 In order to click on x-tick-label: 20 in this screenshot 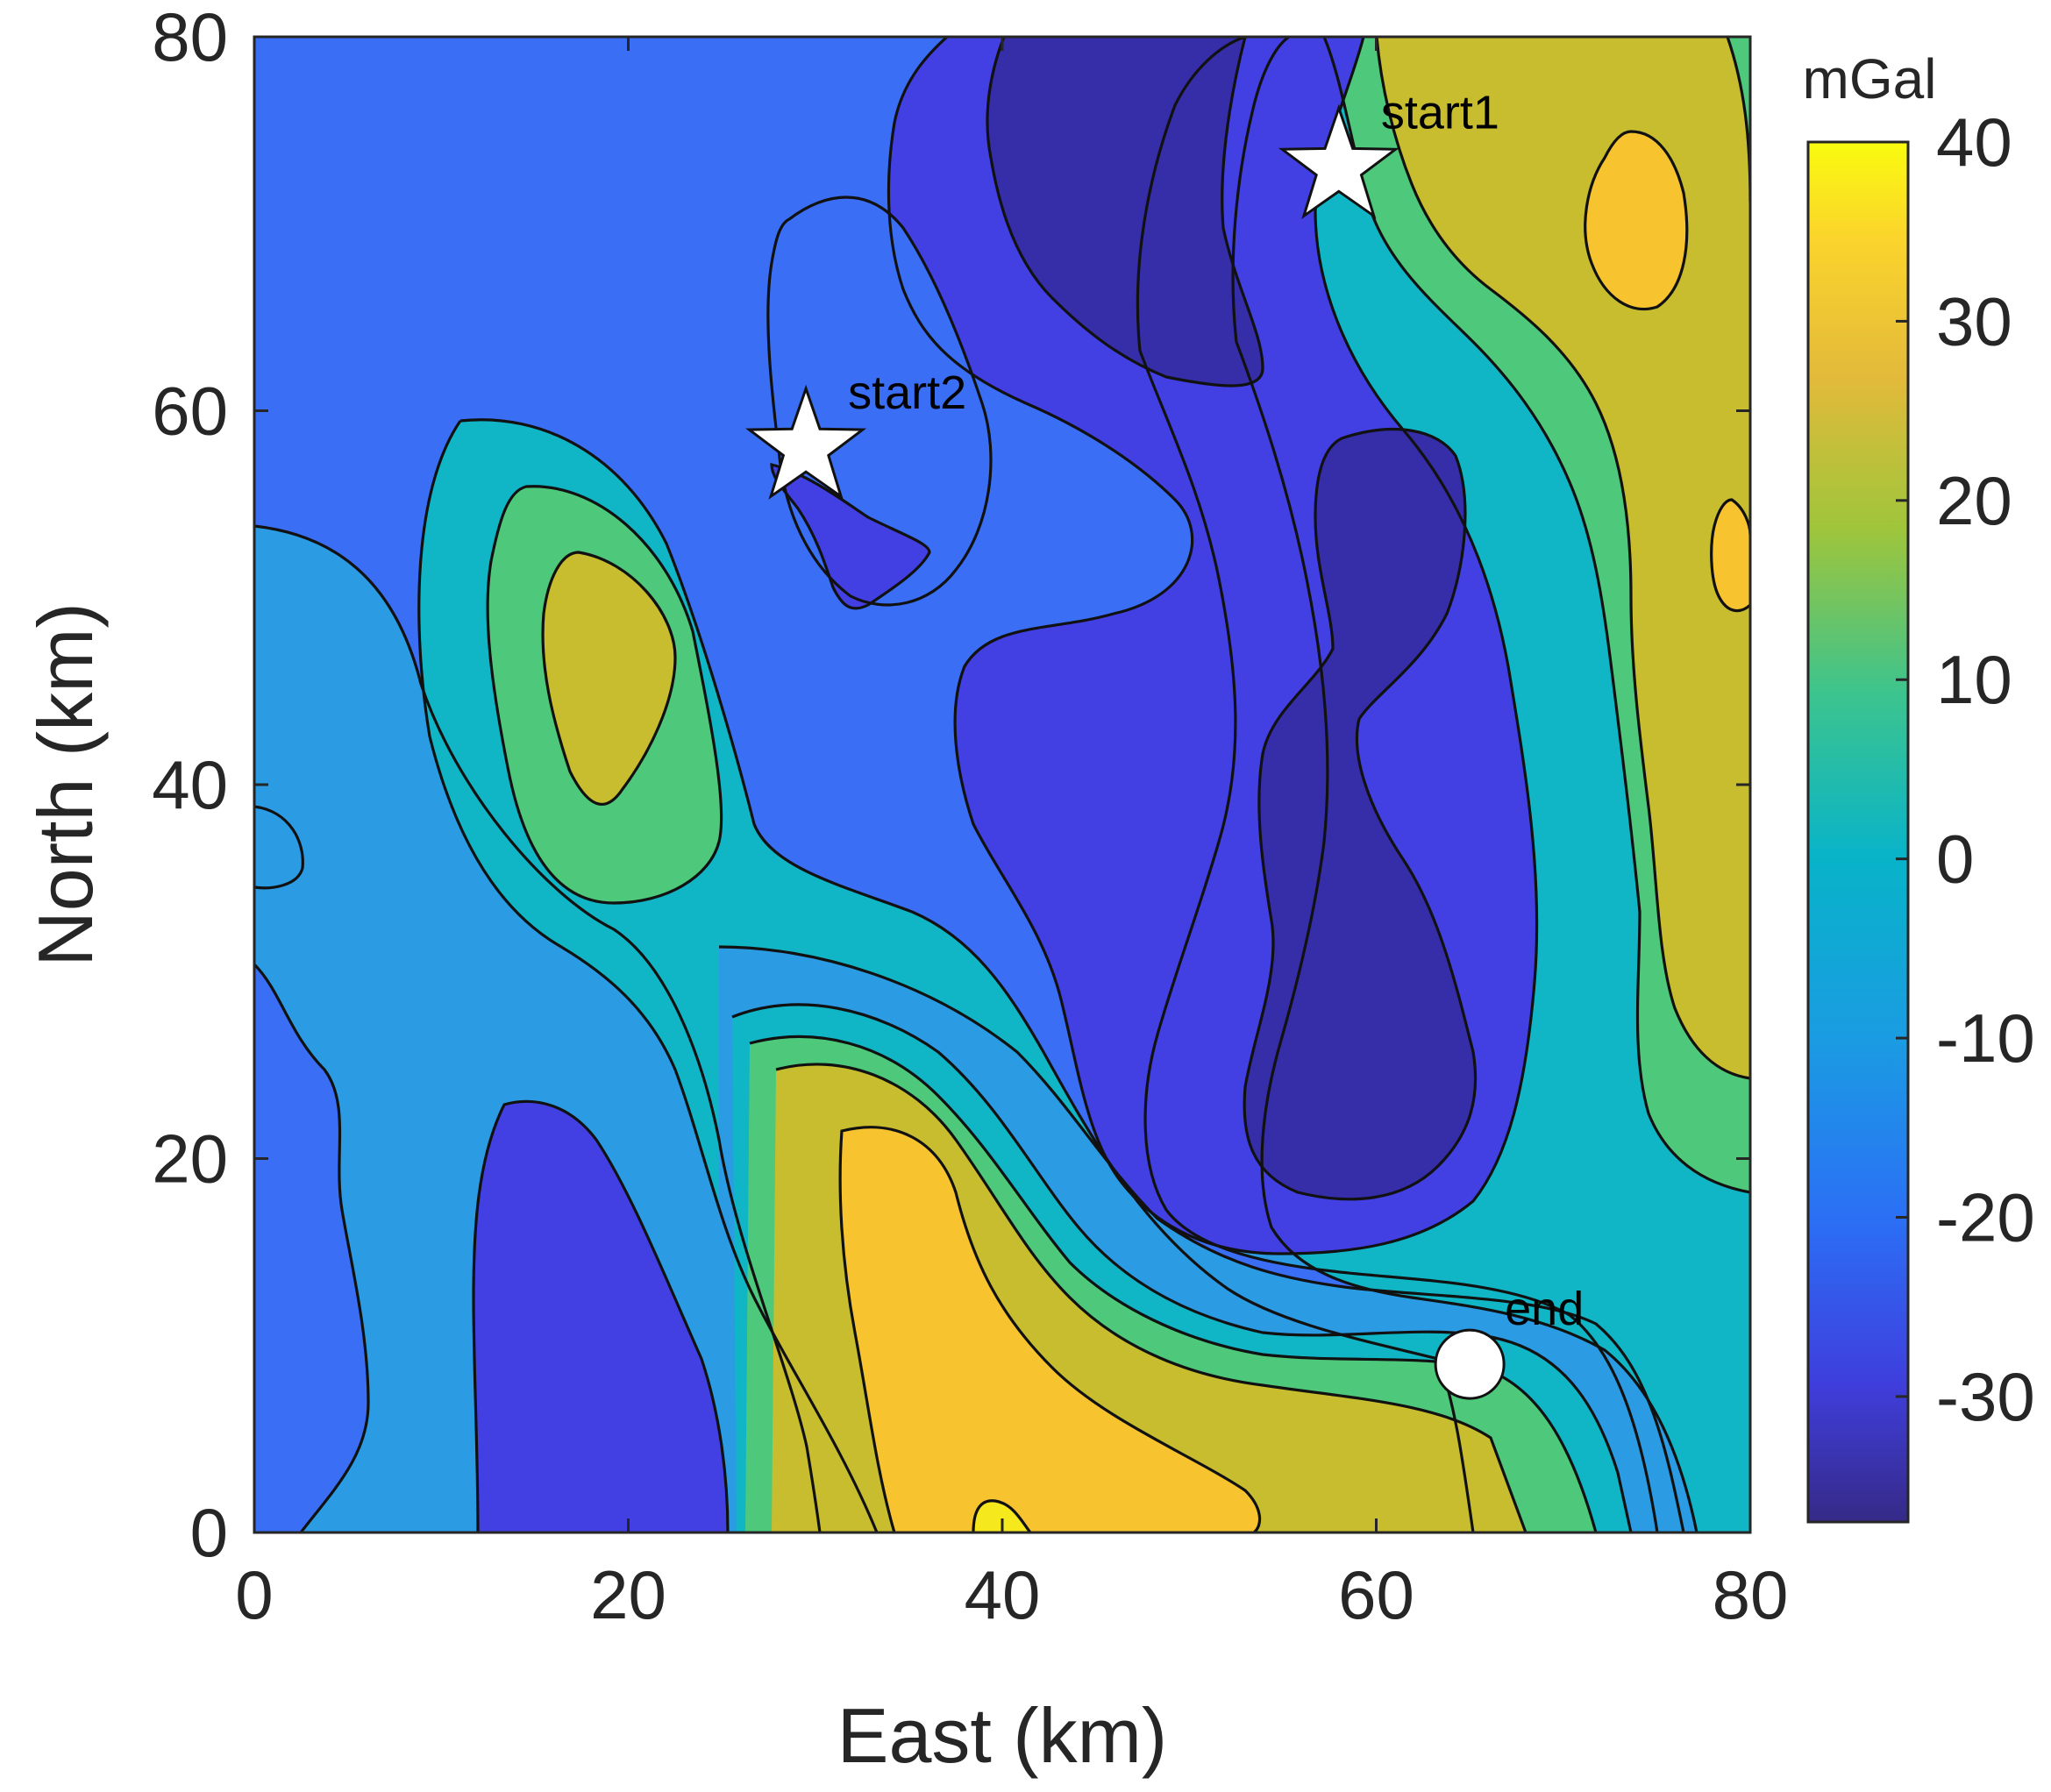, I will do `click(628, 1594)`.